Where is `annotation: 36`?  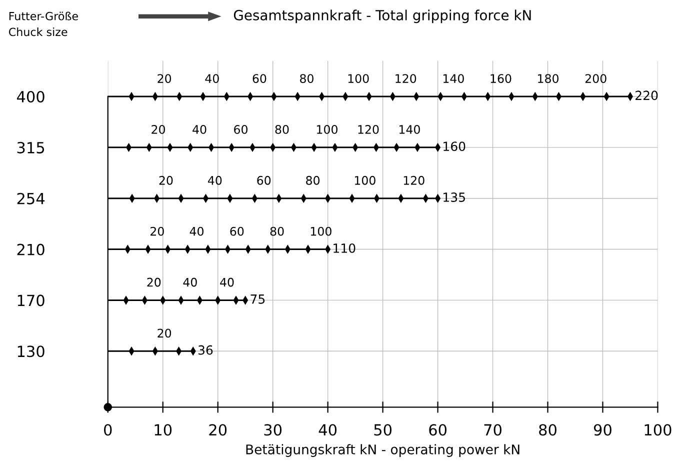
annotation: 36 is located at coordinates (205, 350).